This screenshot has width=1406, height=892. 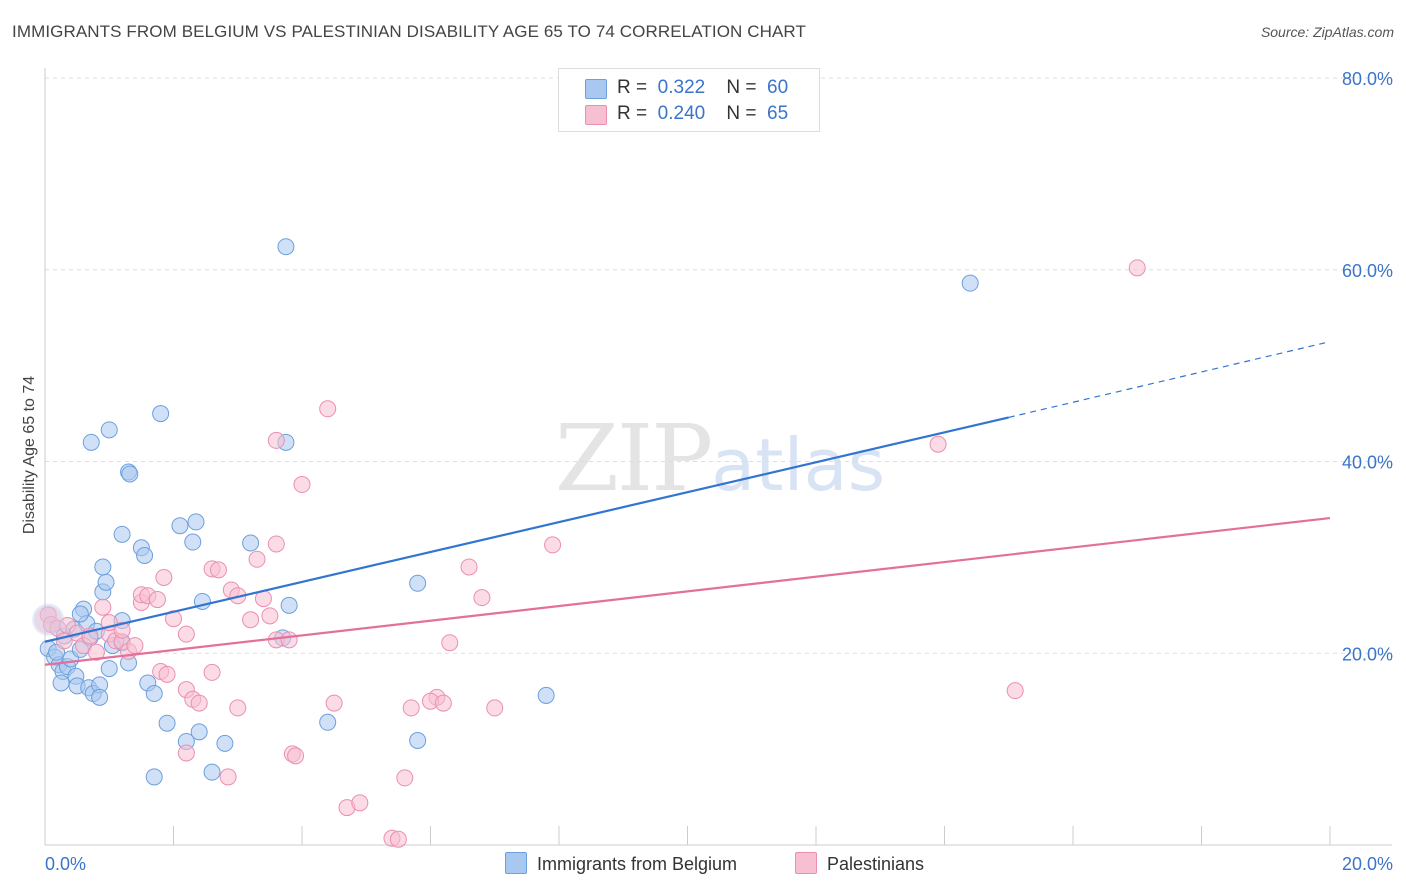 What do you see at coordinates (65, 864) in the screenshot?
I see `x-tick-label-0: 0.0%` at bounding box center [65, 864].